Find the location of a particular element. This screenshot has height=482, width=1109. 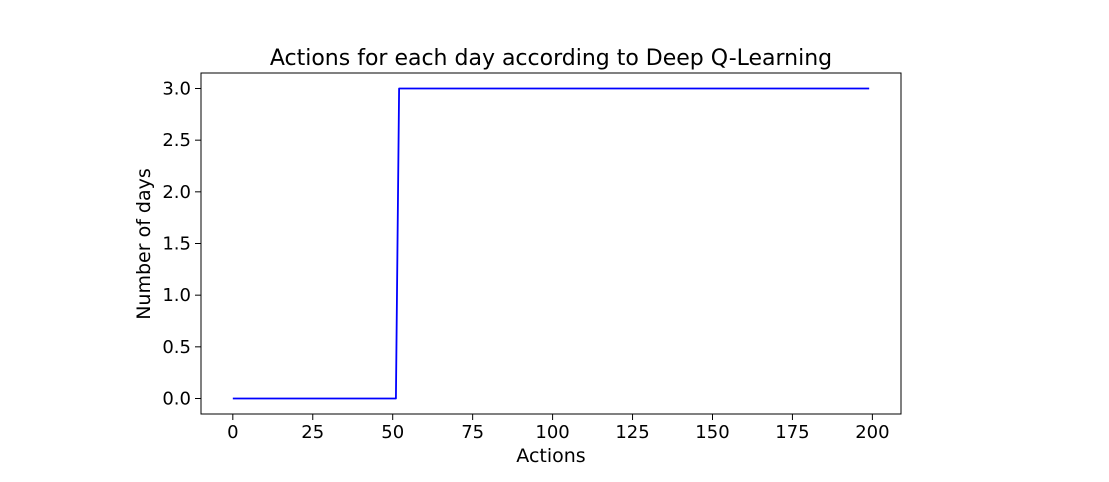

x-axis-ticks: 0 25 50 75 100 125 150 175 200 is located at coordinates (558, 428).